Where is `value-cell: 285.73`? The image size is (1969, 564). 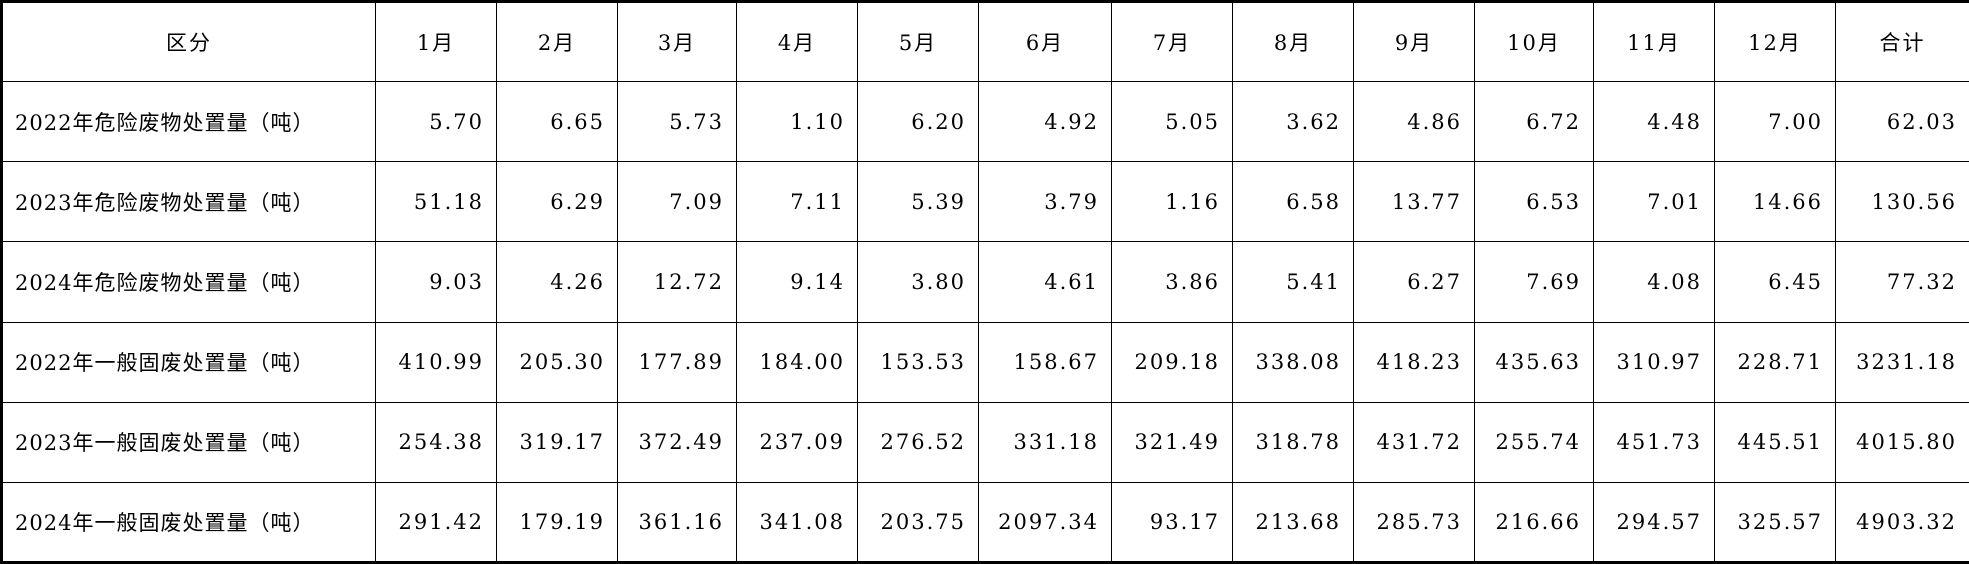 value-cell: 285.73 is located at coordinates (1414, 522).